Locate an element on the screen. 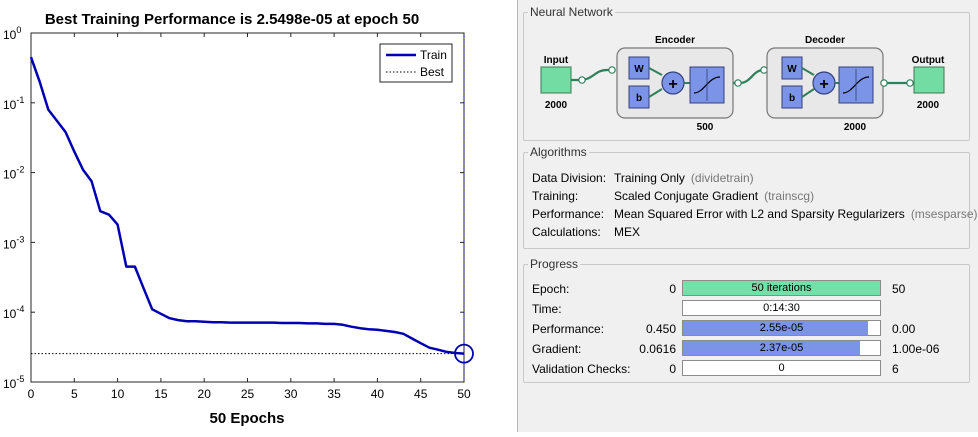 The height and width of the screenshot is (437, 978). algorithm-value-sub: (dividetrain) is located at coordinates (722, 178).